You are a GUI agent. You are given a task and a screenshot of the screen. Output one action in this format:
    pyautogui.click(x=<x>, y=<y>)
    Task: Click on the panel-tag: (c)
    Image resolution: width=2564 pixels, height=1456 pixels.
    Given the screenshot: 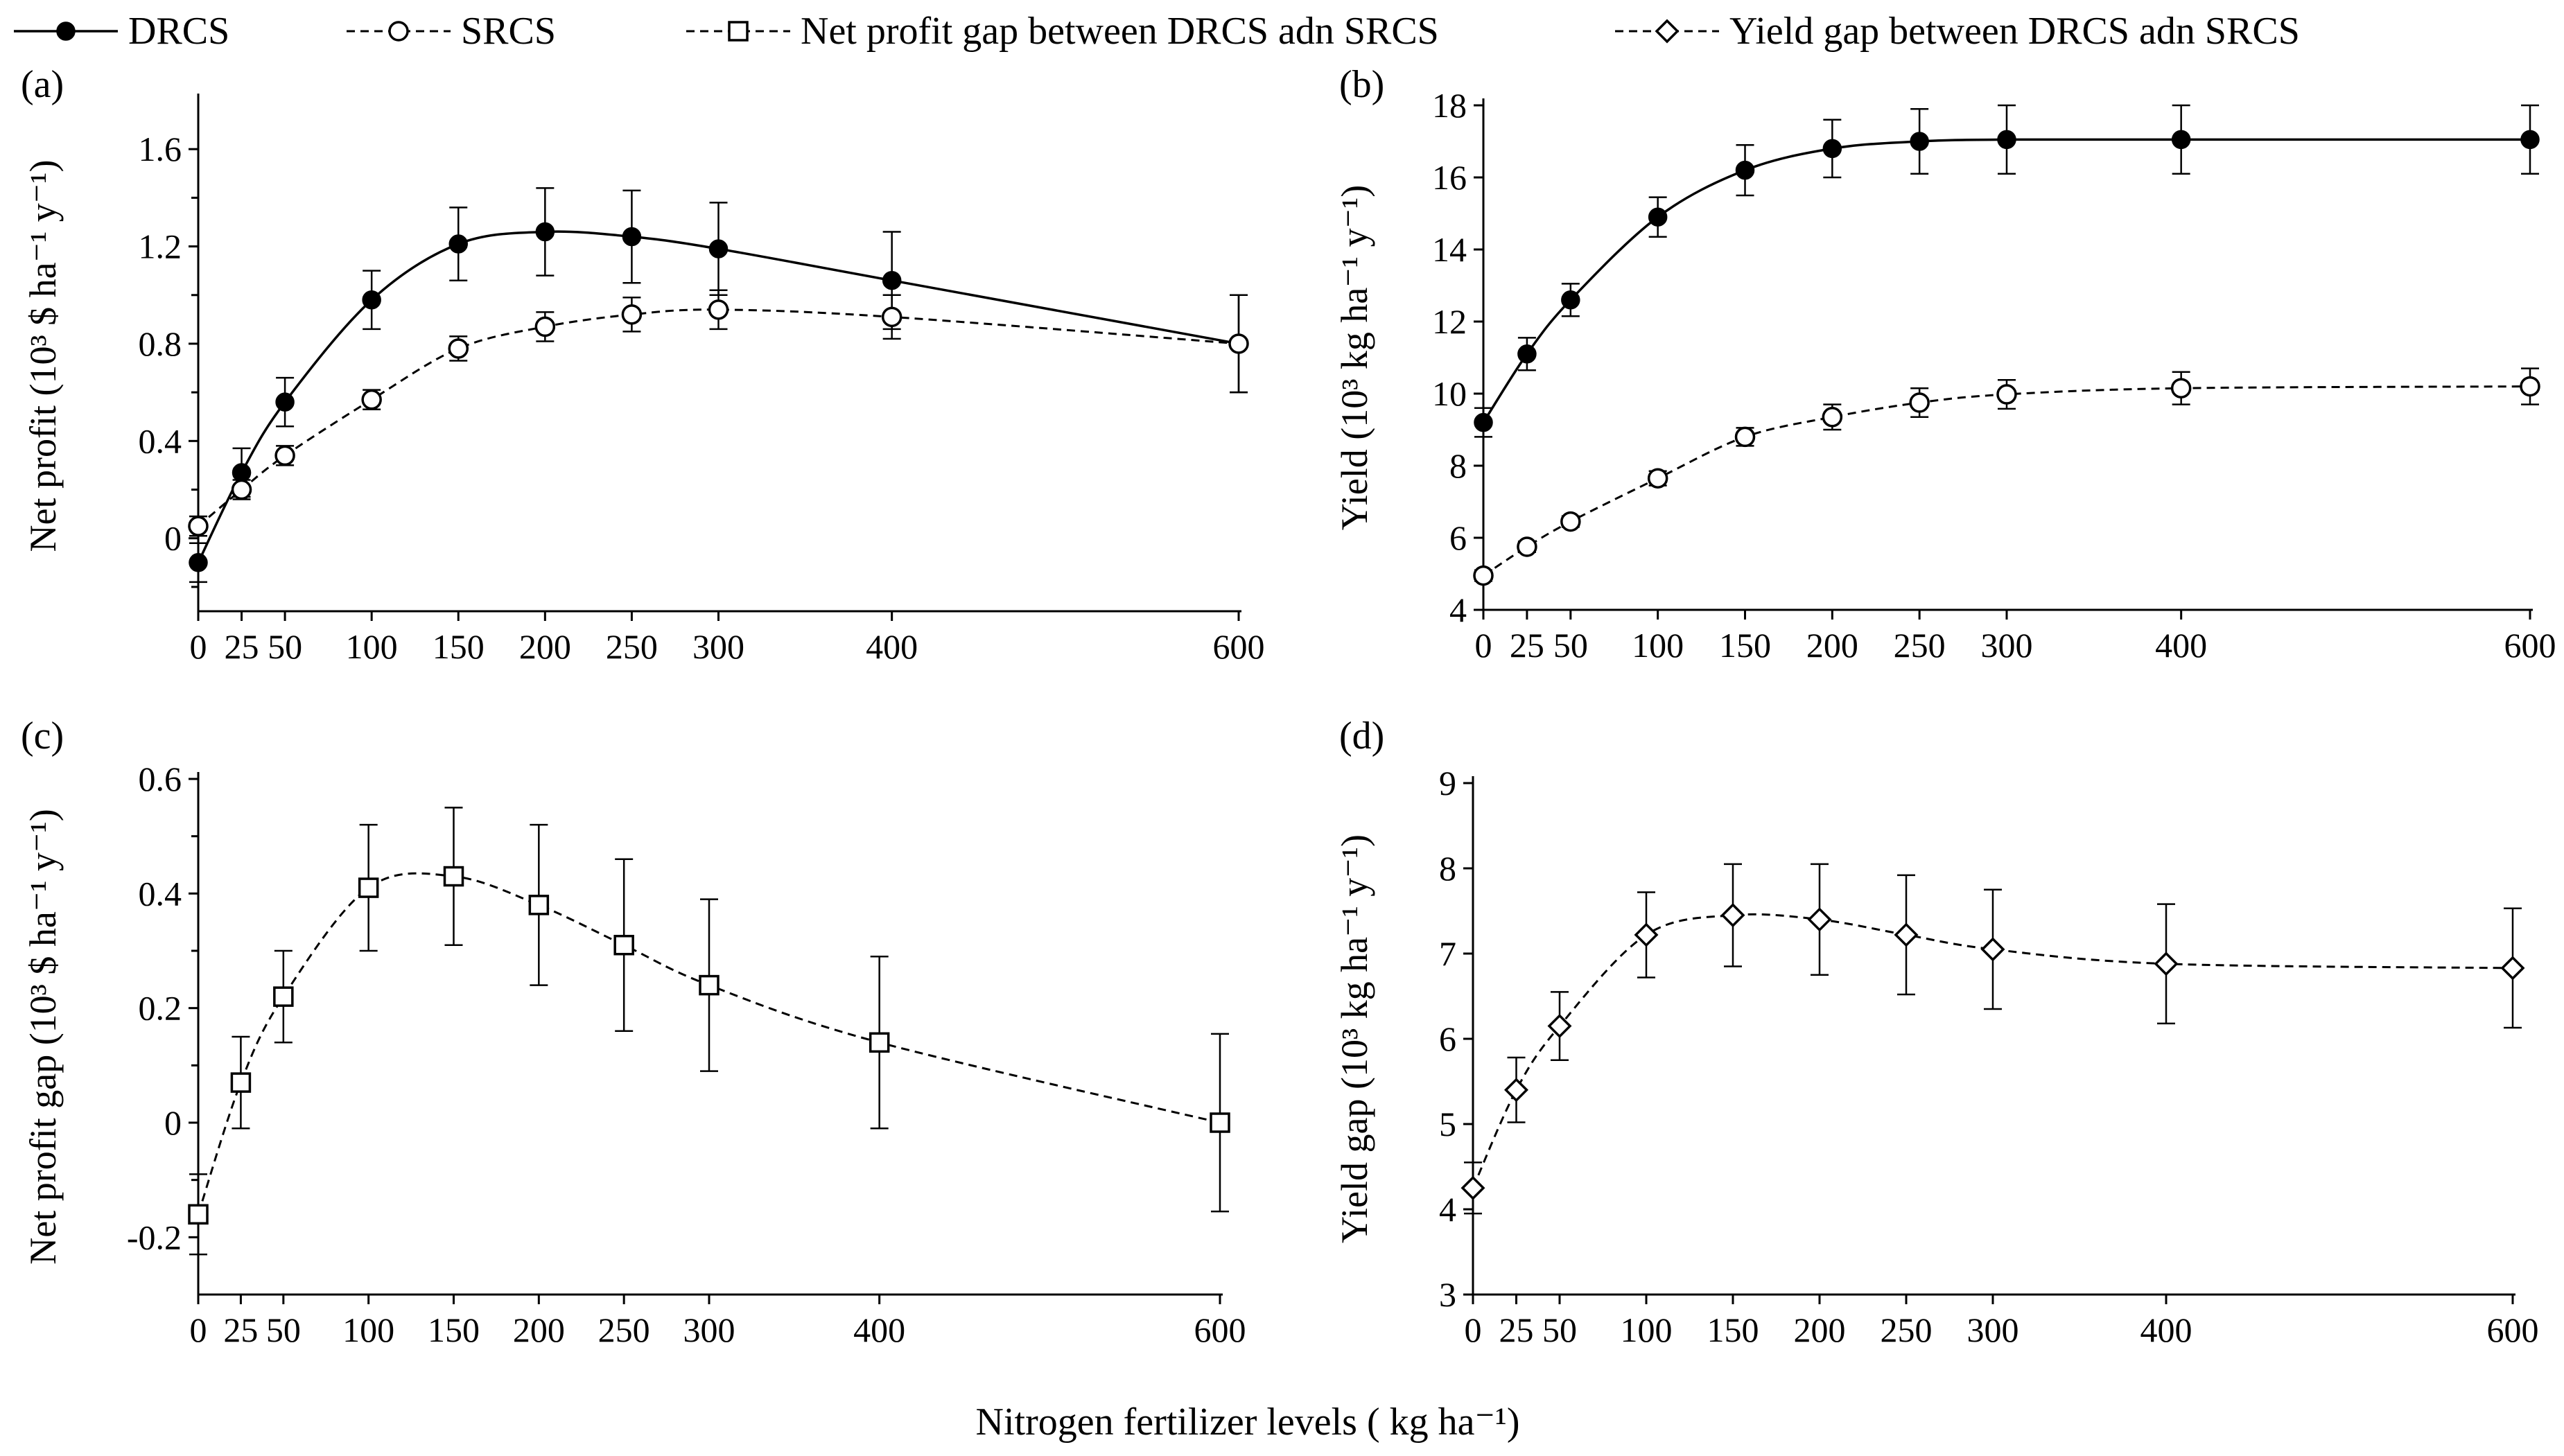 What is the action you would take?
    pyautogui.click(x=42, y=736)
    